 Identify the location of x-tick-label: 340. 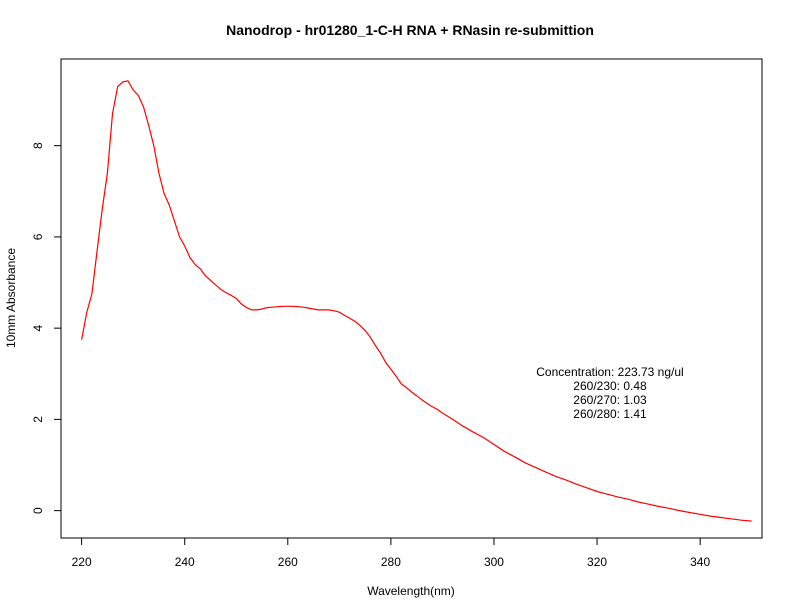
(700, 562).